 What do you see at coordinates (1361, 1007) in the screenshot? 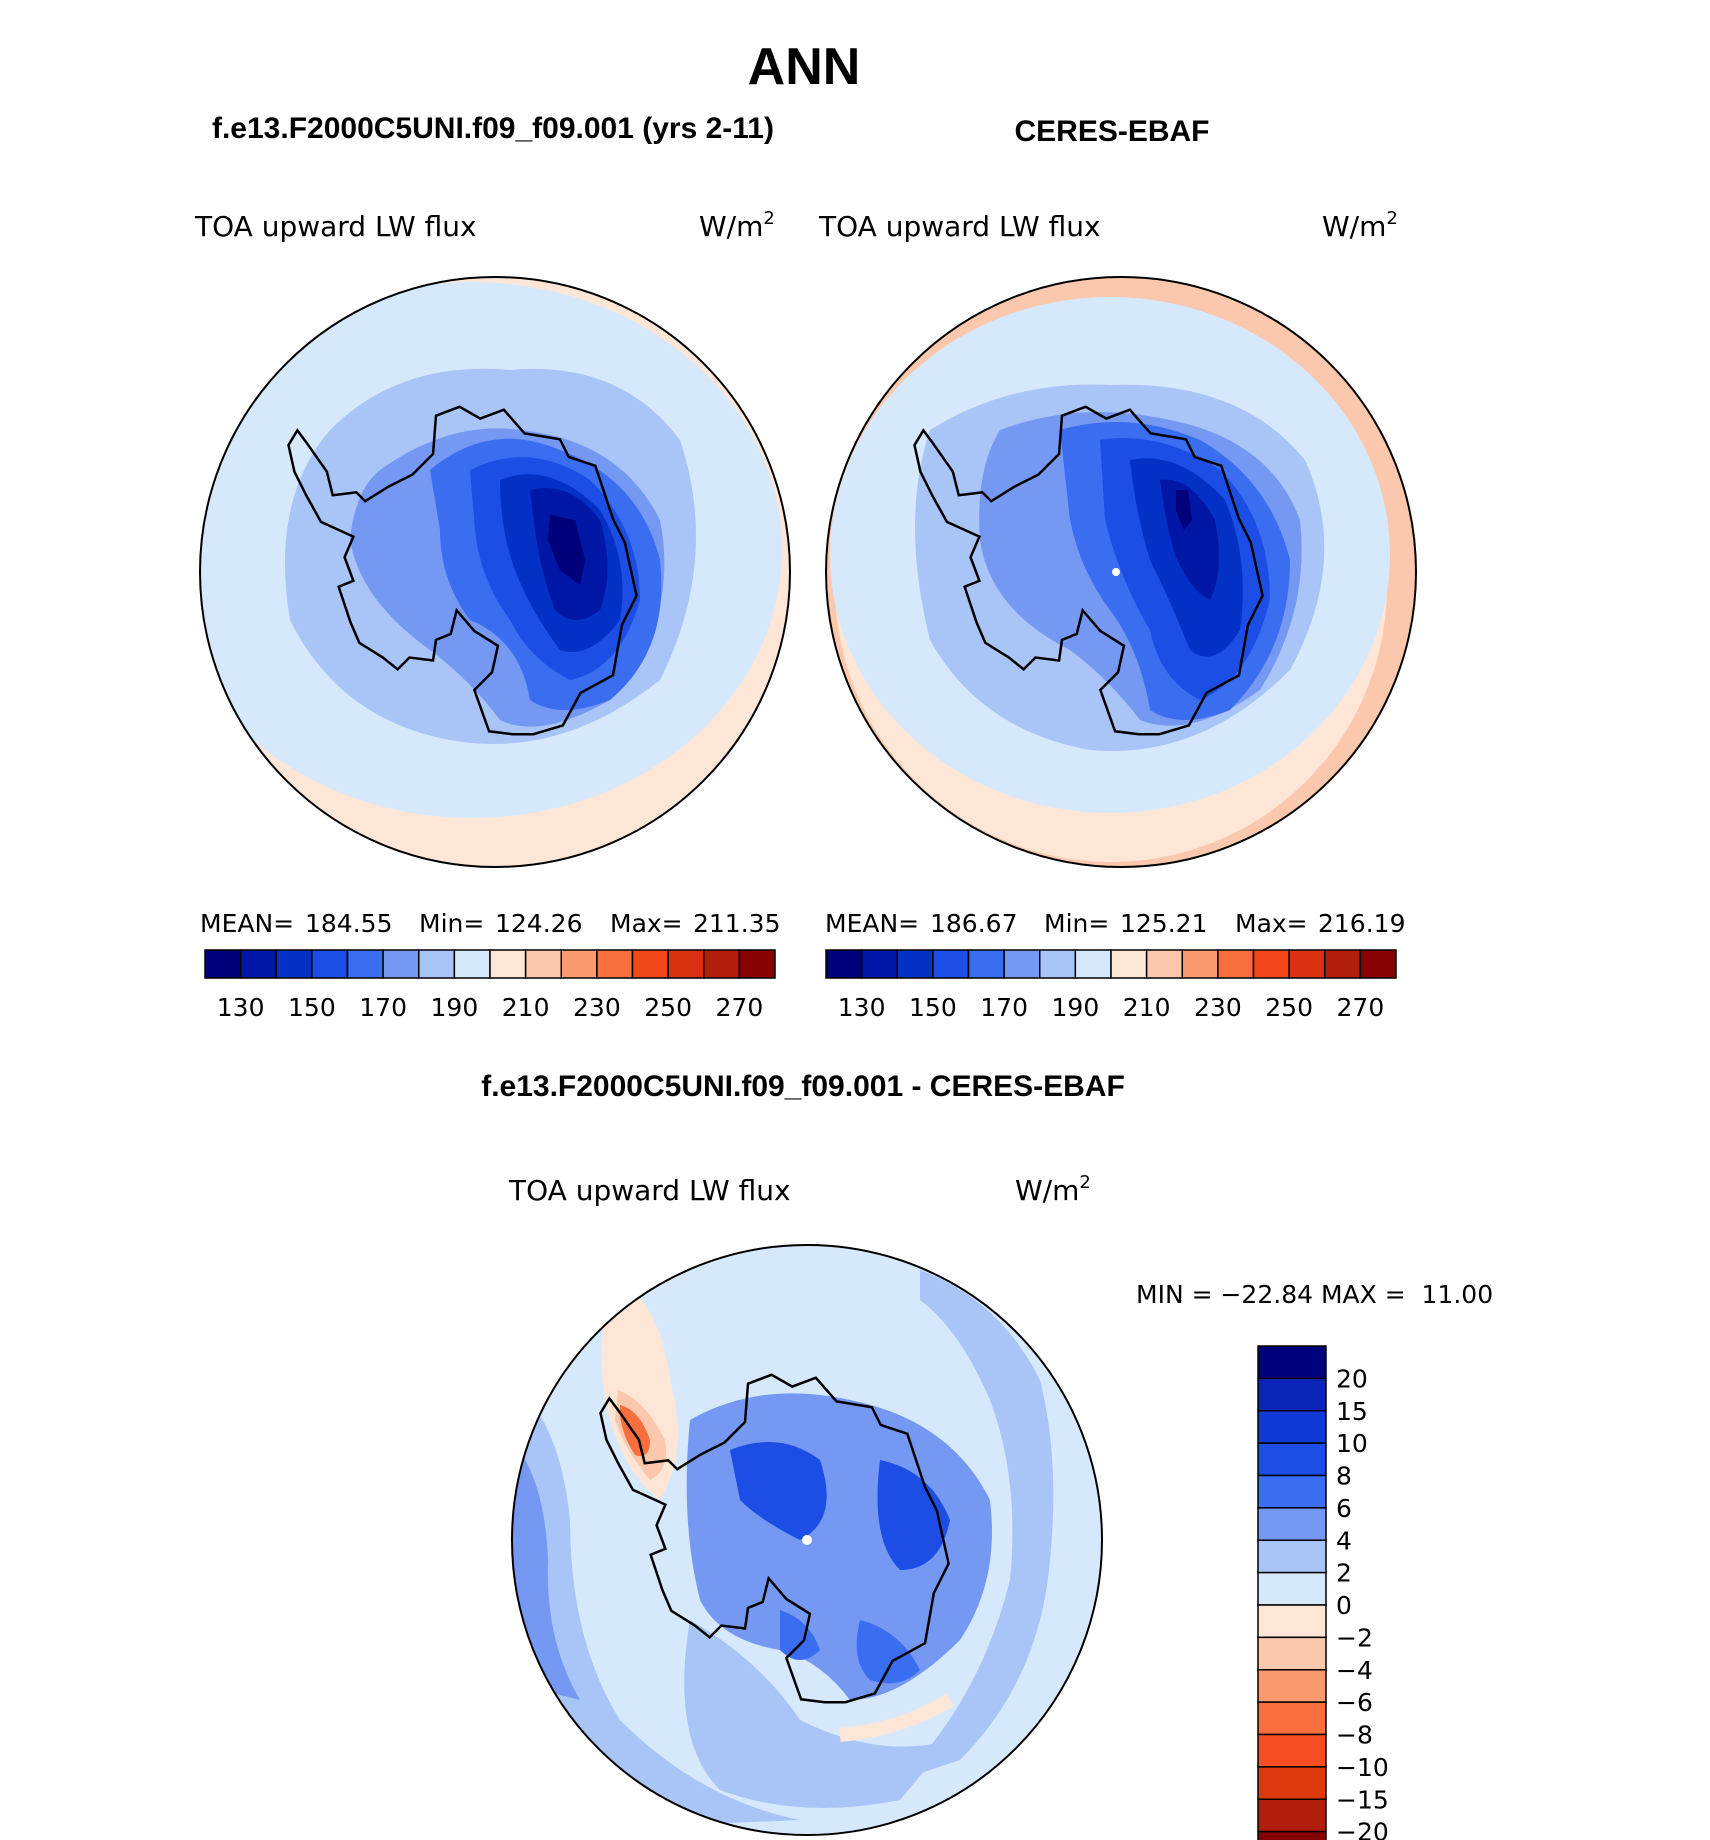
I see `colorbar-tick-label: 270` at bounding box center [1361, 1007].